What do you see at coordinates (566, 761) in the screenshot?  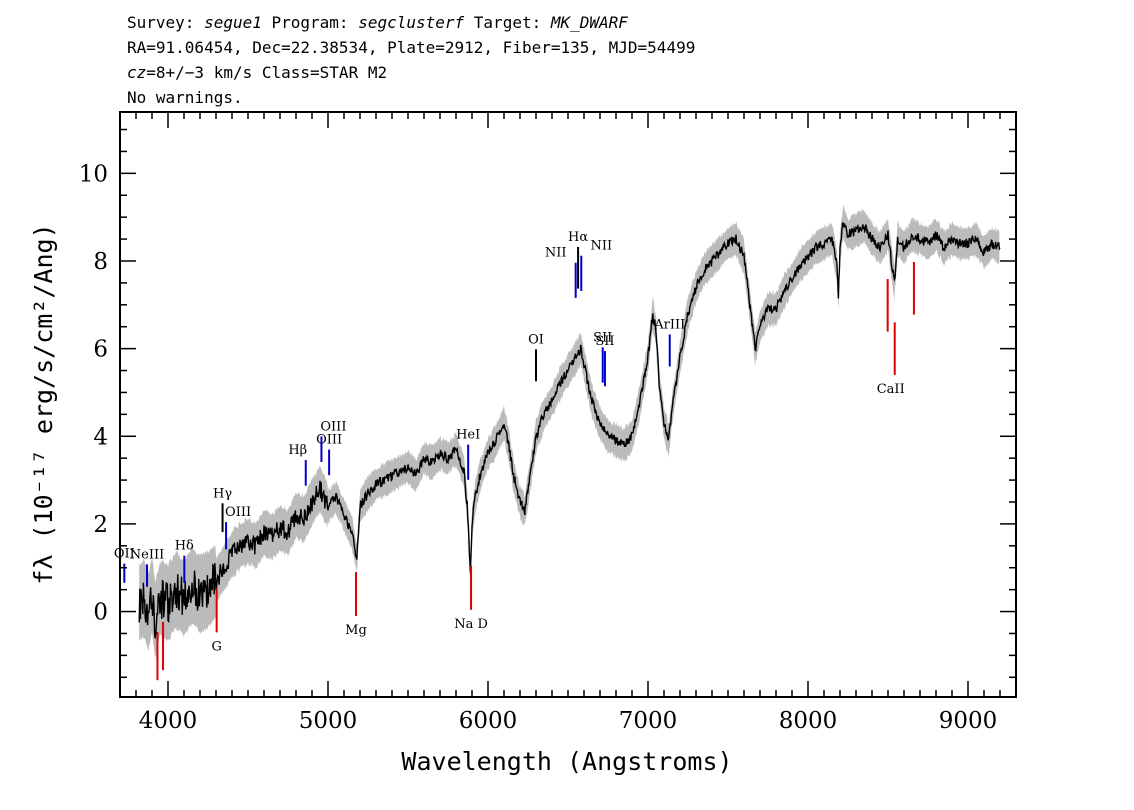 I see `x-axis-title: Wavelength (Angstroms)` at bounding box center [566, 761].